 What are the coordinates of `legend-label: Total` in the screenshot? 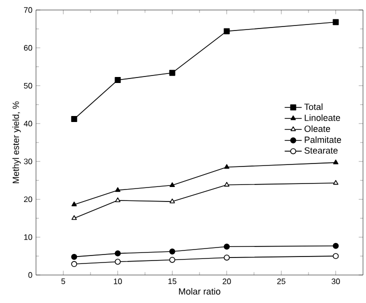 It's located at (313, 106).